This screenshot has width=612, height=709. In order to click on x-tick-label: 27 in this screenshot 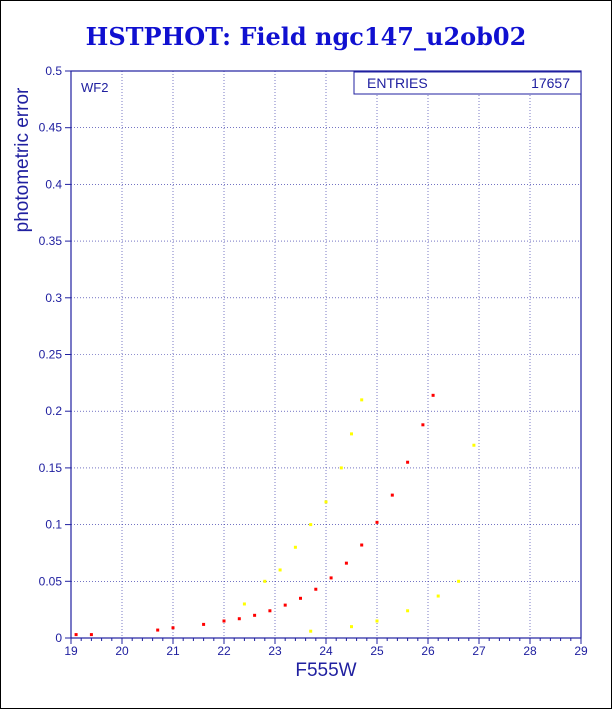, I will do `click(479, 651)`.